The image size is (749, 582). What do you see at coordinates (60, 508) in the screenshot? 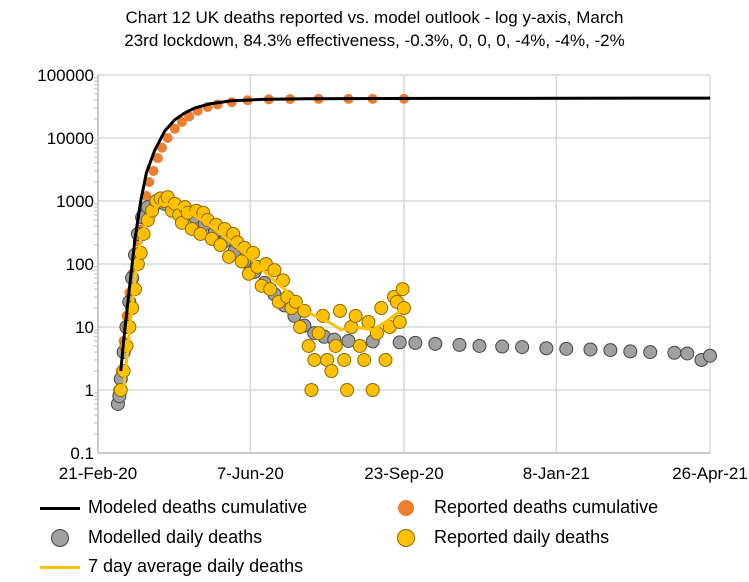
I see `legend-swatch-black-line` at bounding box center [60, 508].